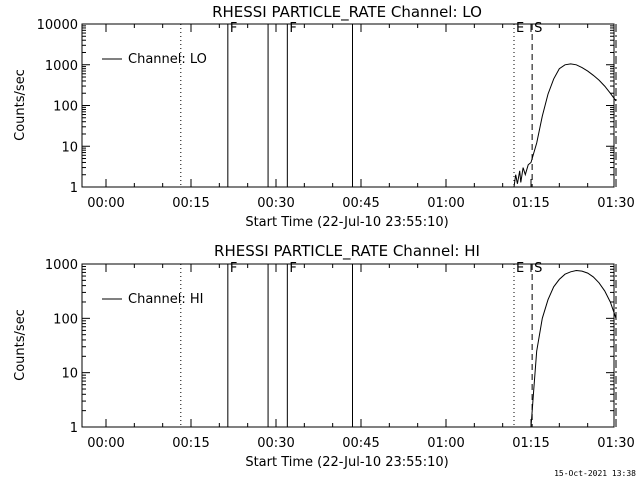 The width and height of the screenshot is (640, 480). I want to click on legend: Channel: HI, so click(153, 299).